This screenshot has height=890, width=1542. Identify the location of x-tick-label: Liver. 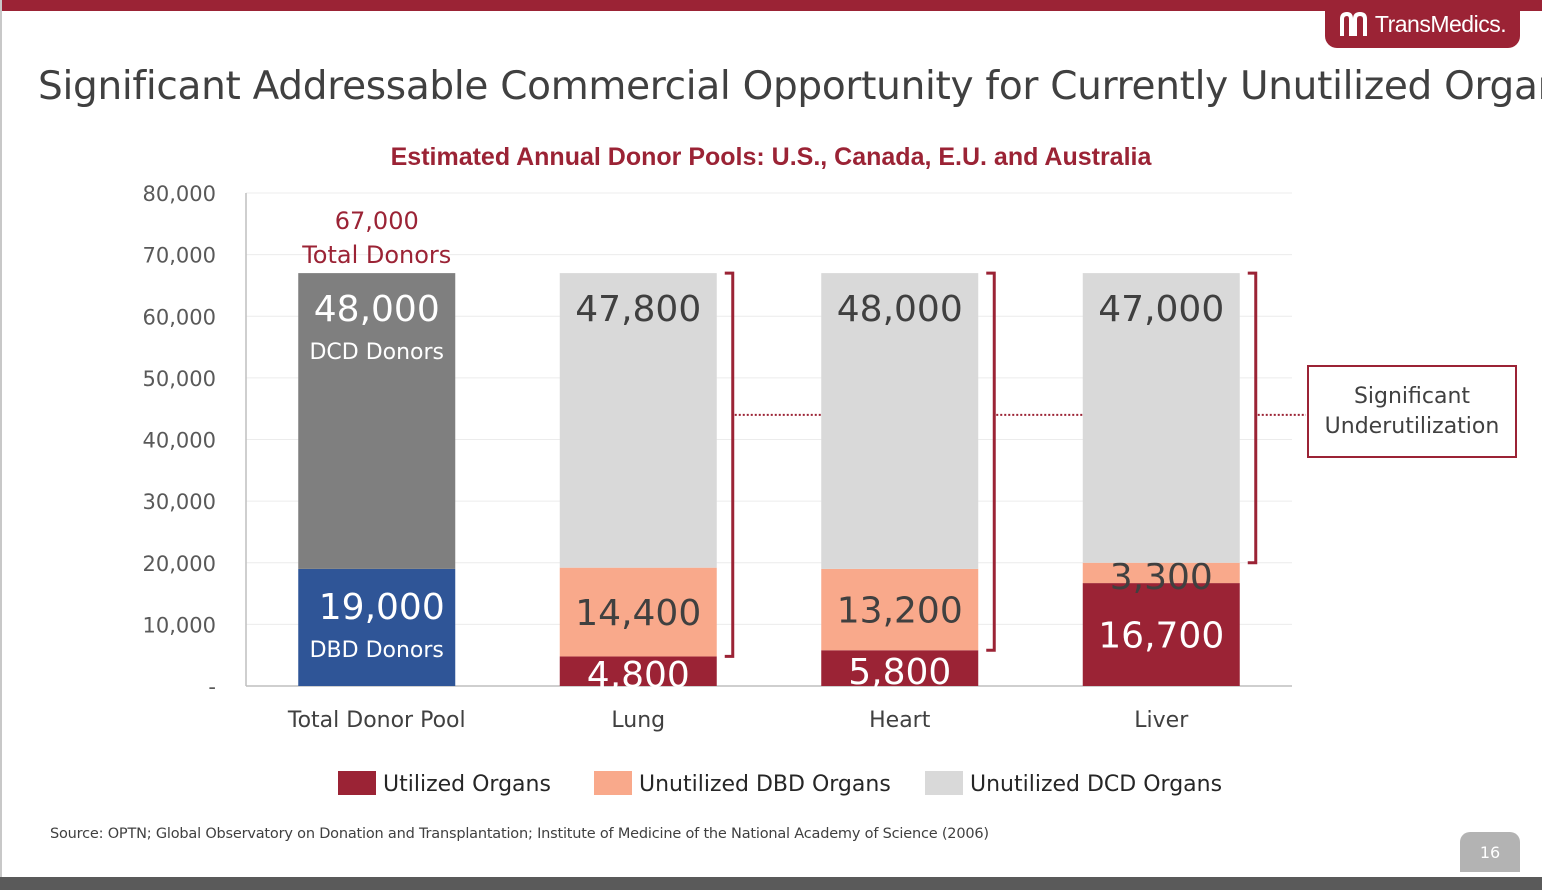
(1161, 720).